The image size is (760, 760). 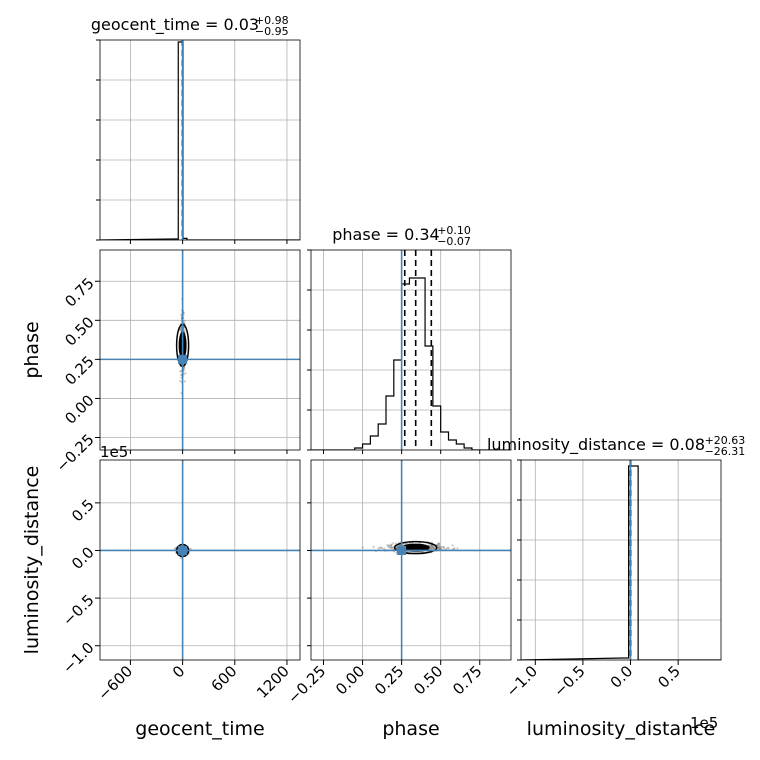 I want to click on truth-marker-geocent_time-luminosity_distance, so click(x=183, y=550).